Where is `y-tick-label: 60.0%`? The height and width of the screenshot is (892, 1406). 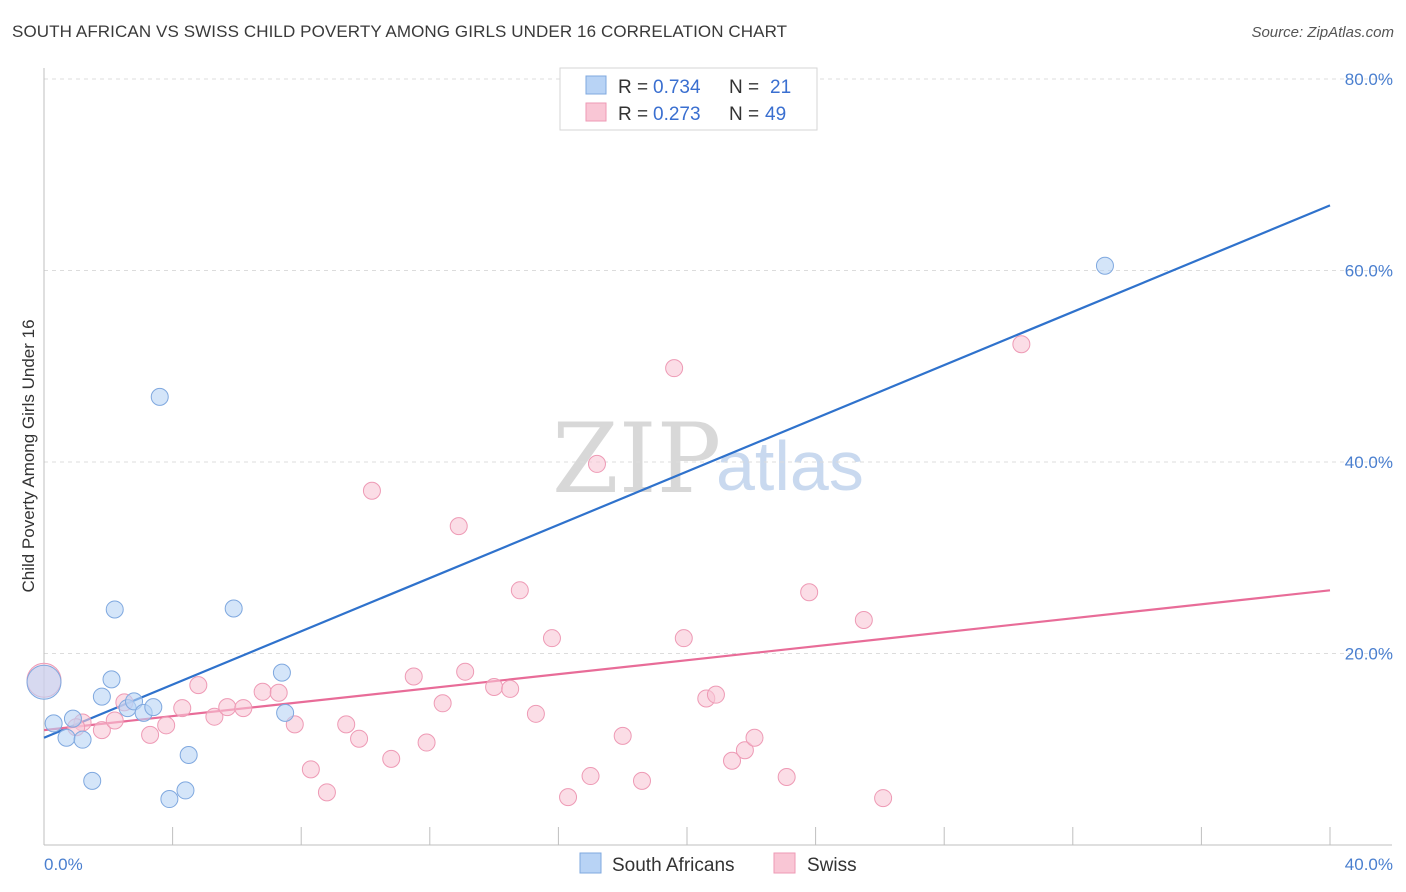 y-tick-label: 60.0% is located at coordinates (1369, 271).